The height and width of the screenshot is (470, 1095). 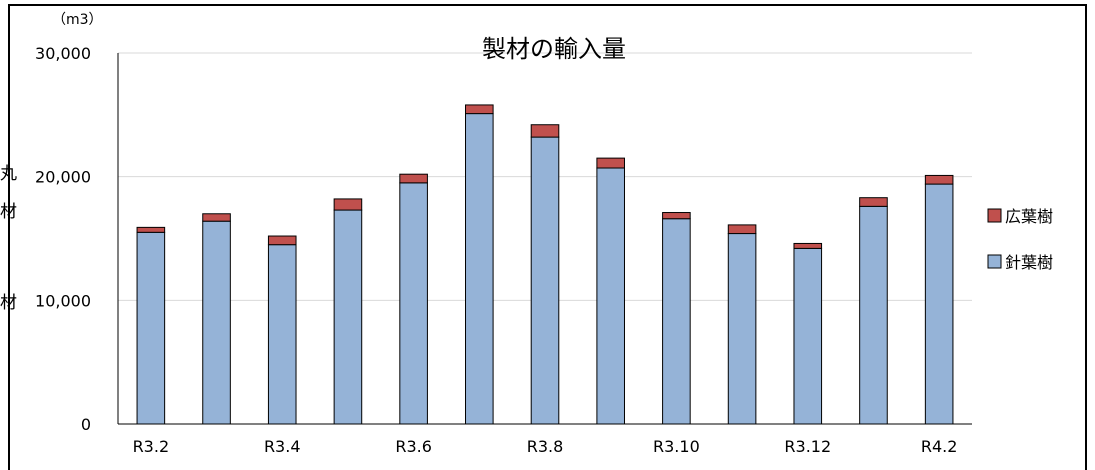 I want to click on legend-label: 針葉樹, so click(x=1029, y=262).